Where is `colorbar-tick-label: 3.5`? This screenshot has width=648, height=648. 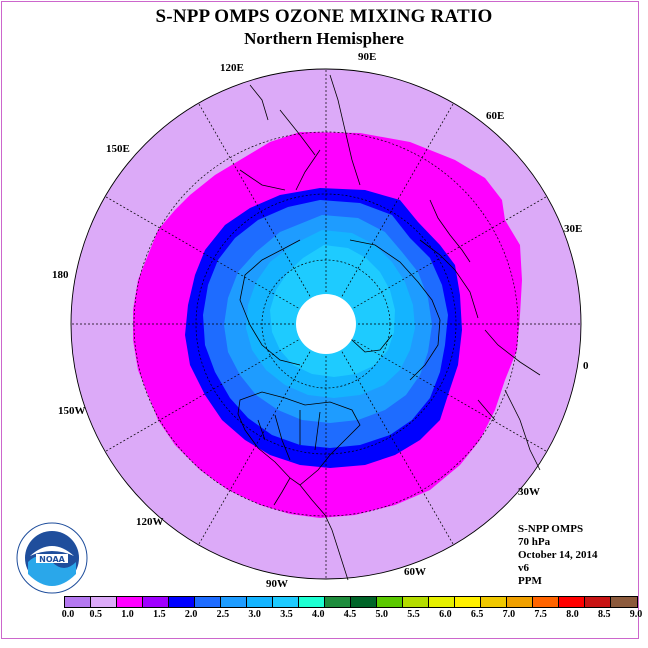 colorbar-tick-label: 3.5 is located at coordinates (286, 614).